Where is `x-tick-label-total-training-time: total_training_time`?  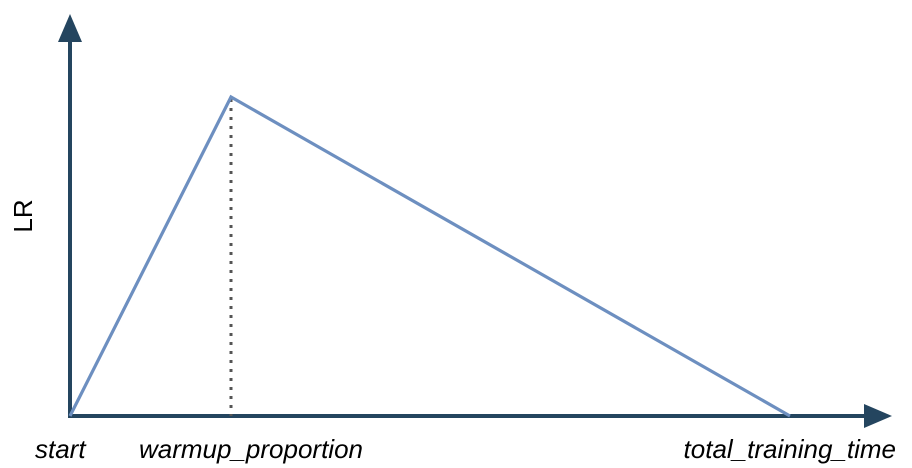 x-tick-label-total-training-time: total_training_time is located at coordinates (790, 449).